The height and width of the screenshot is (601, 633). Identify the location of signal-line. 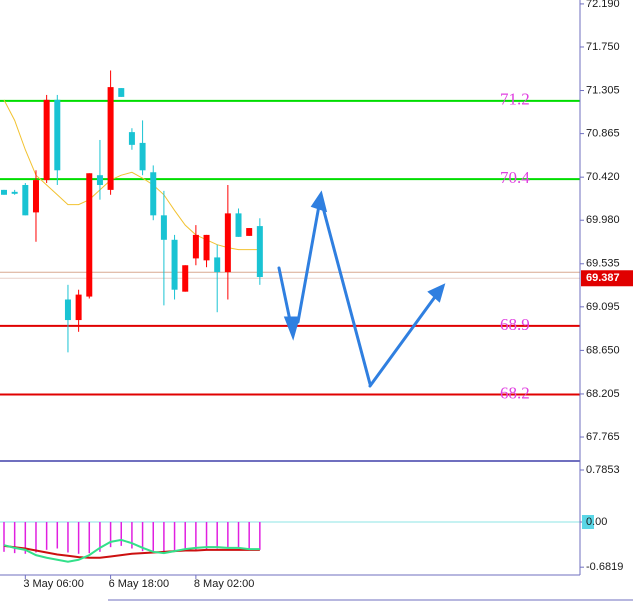
(131, 551).